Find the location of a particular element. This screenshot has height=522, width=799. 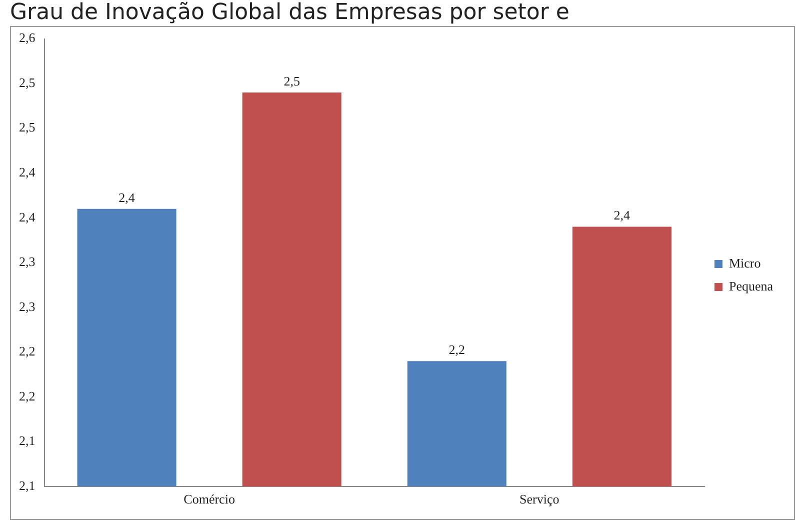

y-tick-label: 2,6 is located at coordinates (27, 38).